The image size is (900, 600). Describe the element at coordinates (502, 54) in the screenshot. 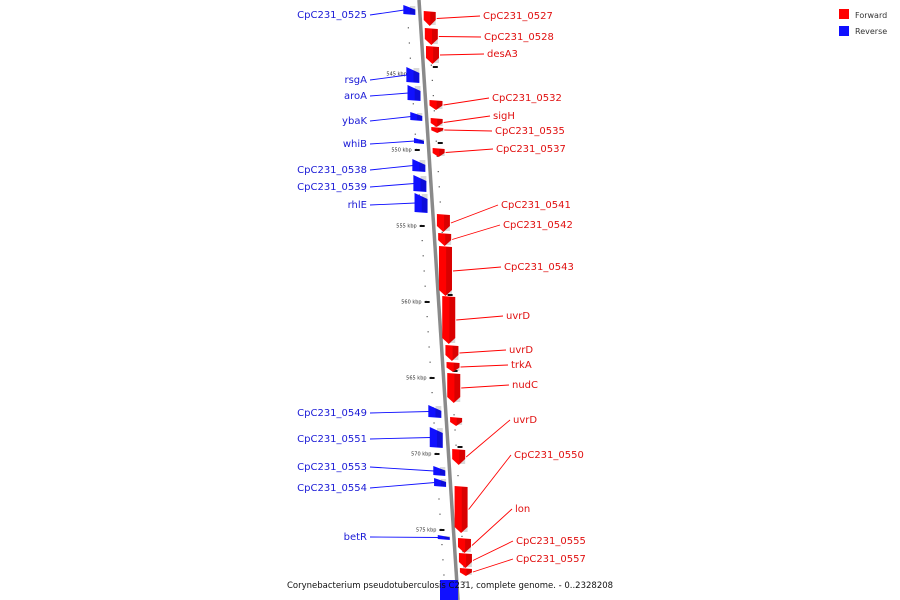

I see `forward-gene-label: desA3` at that location.